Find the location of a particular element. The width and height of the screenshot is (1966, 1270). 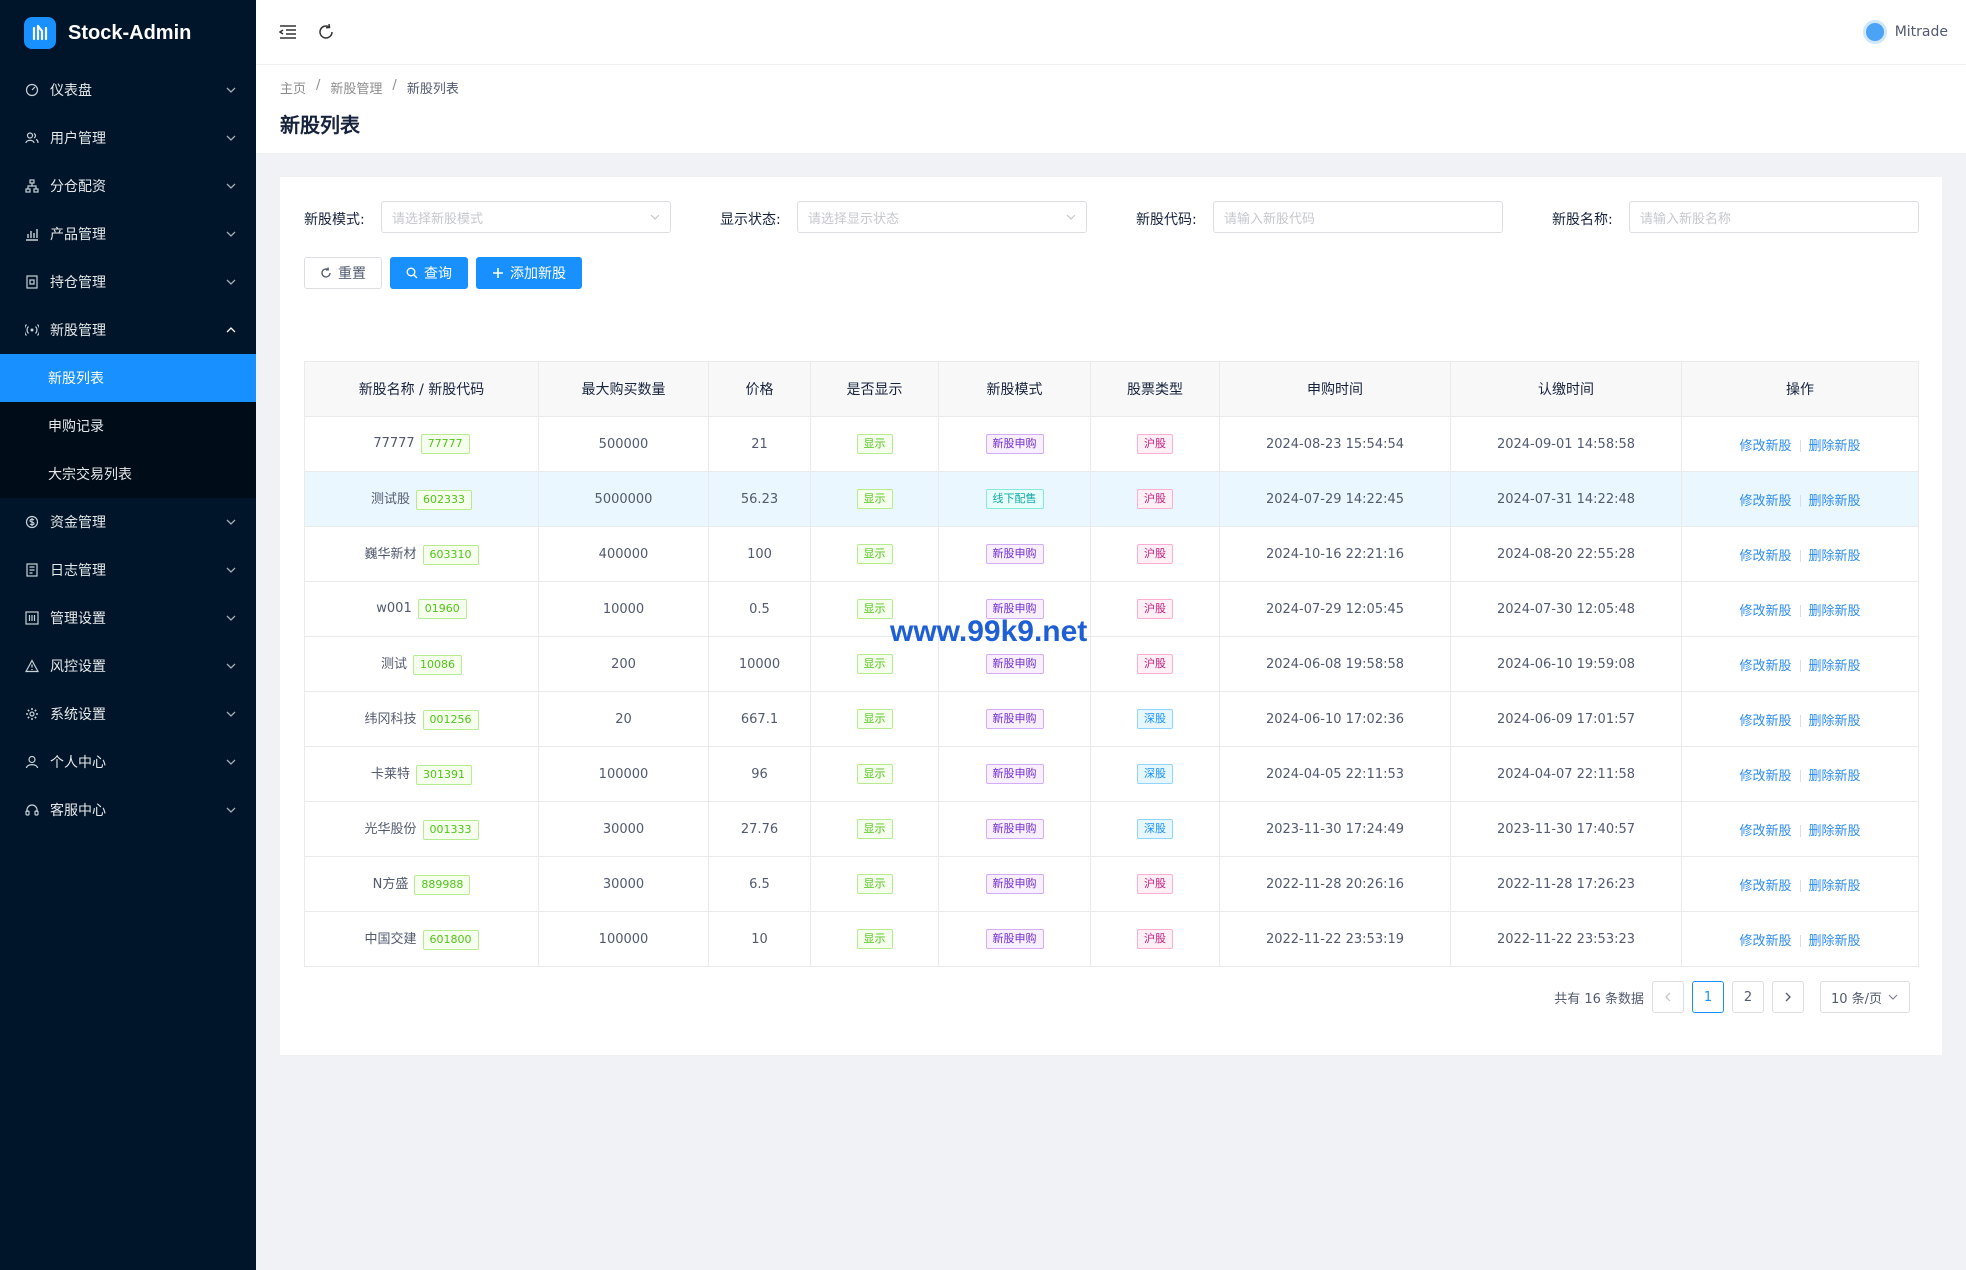

breadcrumb-home: 主页 is located at coordinates (293, 89).